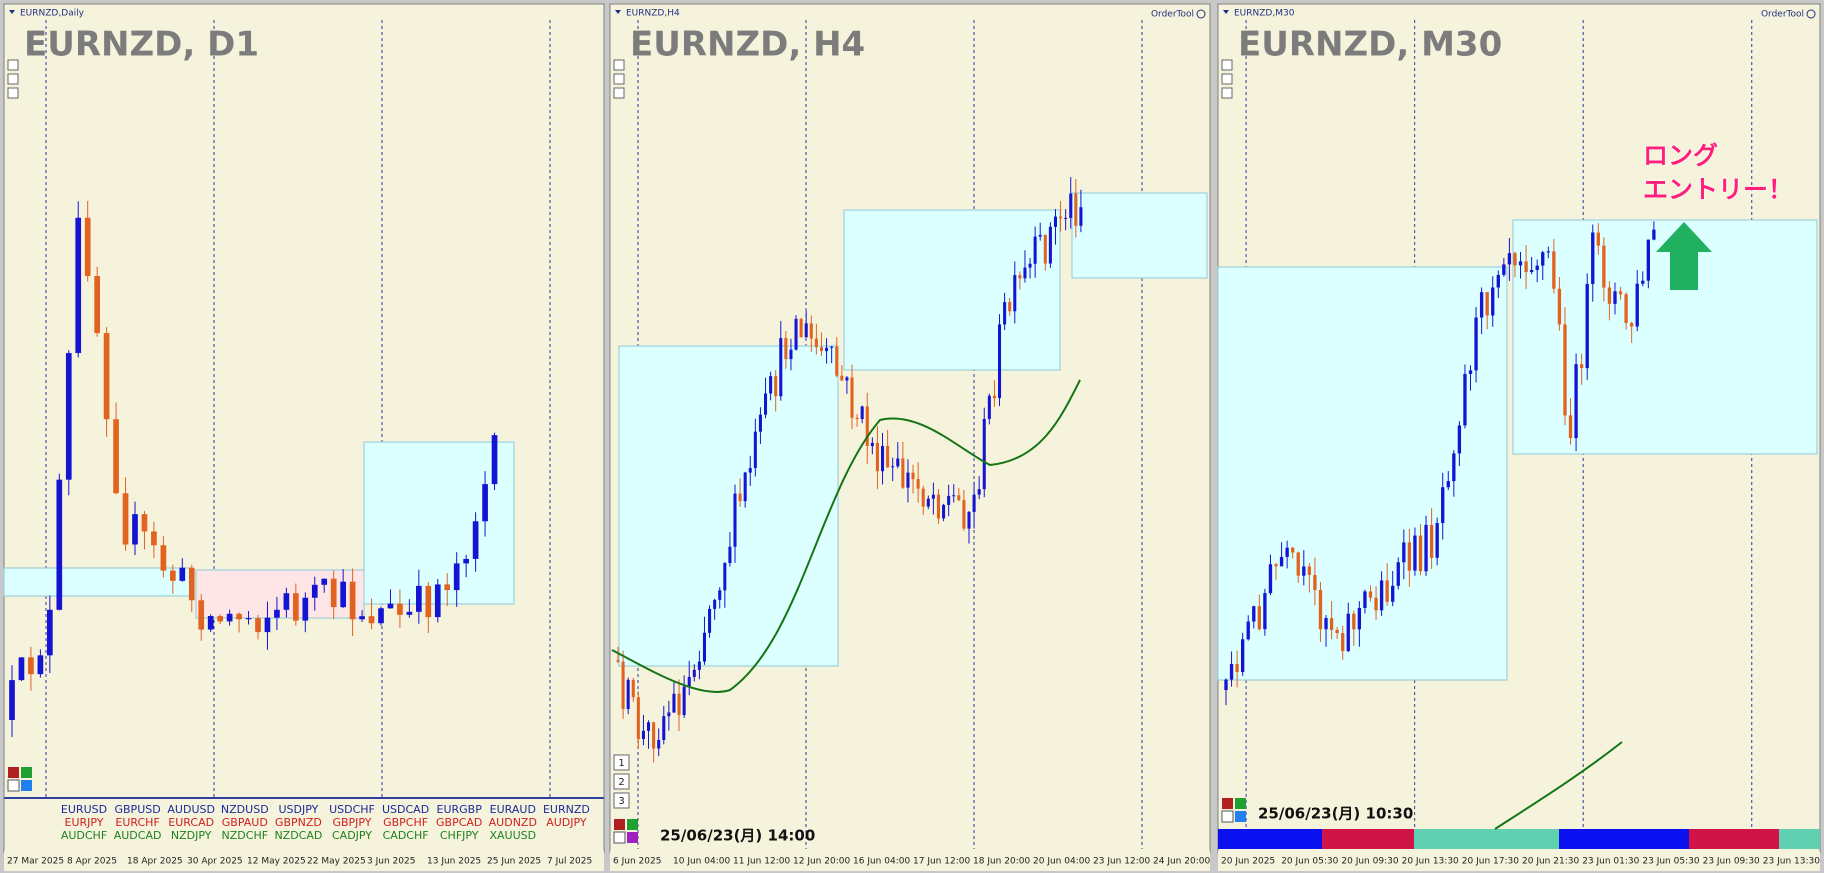 This screenshot has width=1824, height=873. Describe the element at coordinates (737, 836) in the screenshot. I see `timestamp: 25/06/23(月) 14:00` at that location.